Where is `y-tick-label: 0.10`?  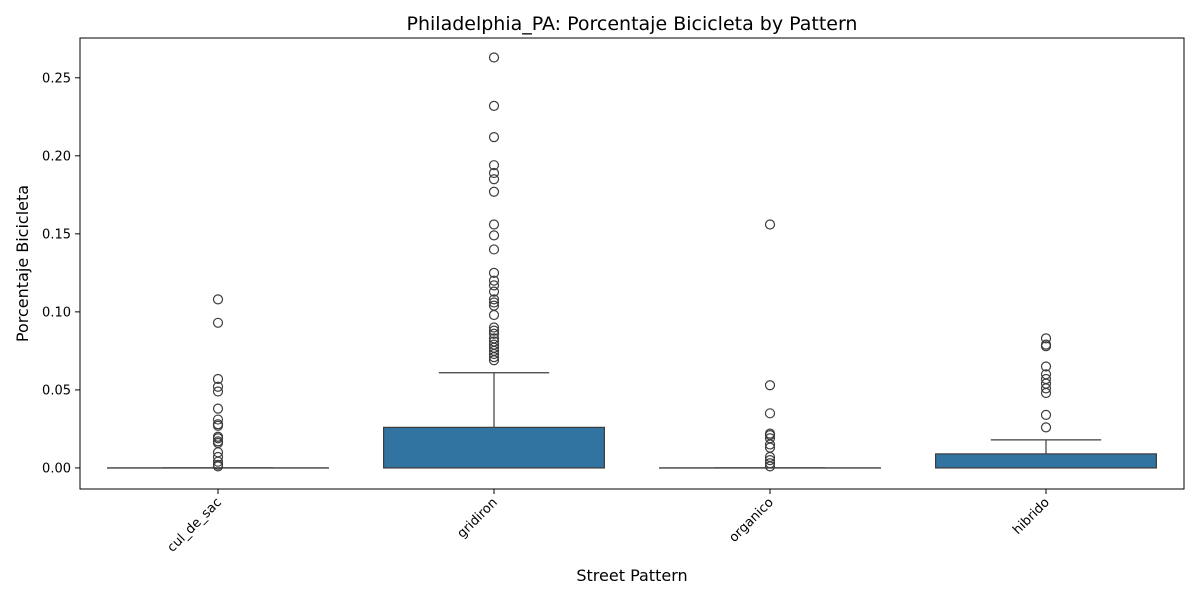
y-tick-label: 0.10 is located at coordinates (56, 312).